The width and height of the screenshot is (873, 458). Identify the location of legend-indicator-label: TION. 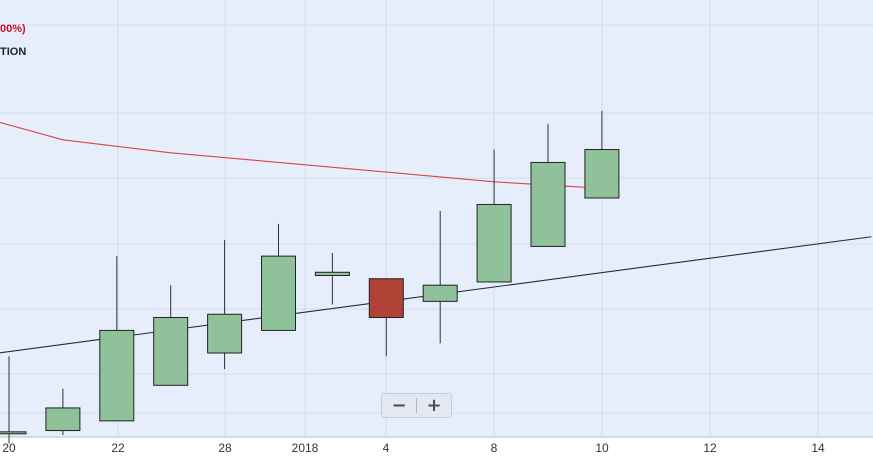
(13, 52).